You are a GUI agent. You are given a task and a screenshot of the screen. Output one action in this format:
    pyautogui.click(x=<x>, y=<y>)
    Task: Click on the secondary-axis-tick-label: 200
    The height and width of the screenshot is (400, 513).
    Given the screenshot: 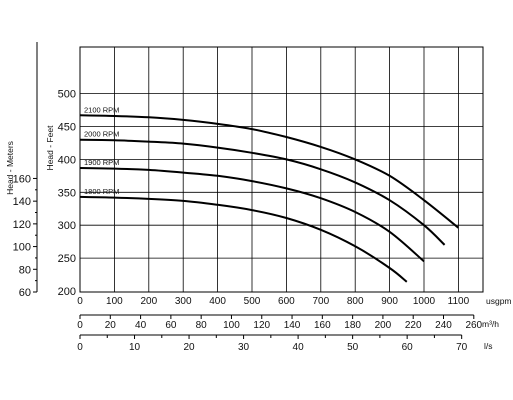 What is the action you would take?
    pyautogui.click(x=383, y=325)
    